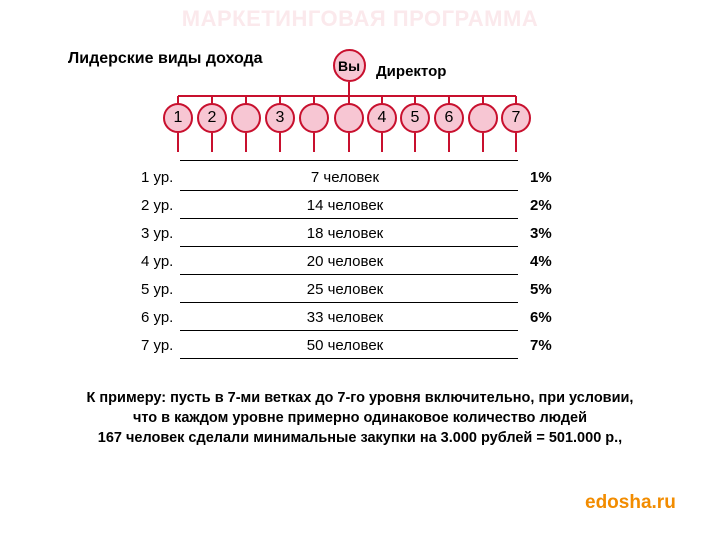 The image size is (720, 540). I want to click on level-label: 4 ур., so click(157, 261).